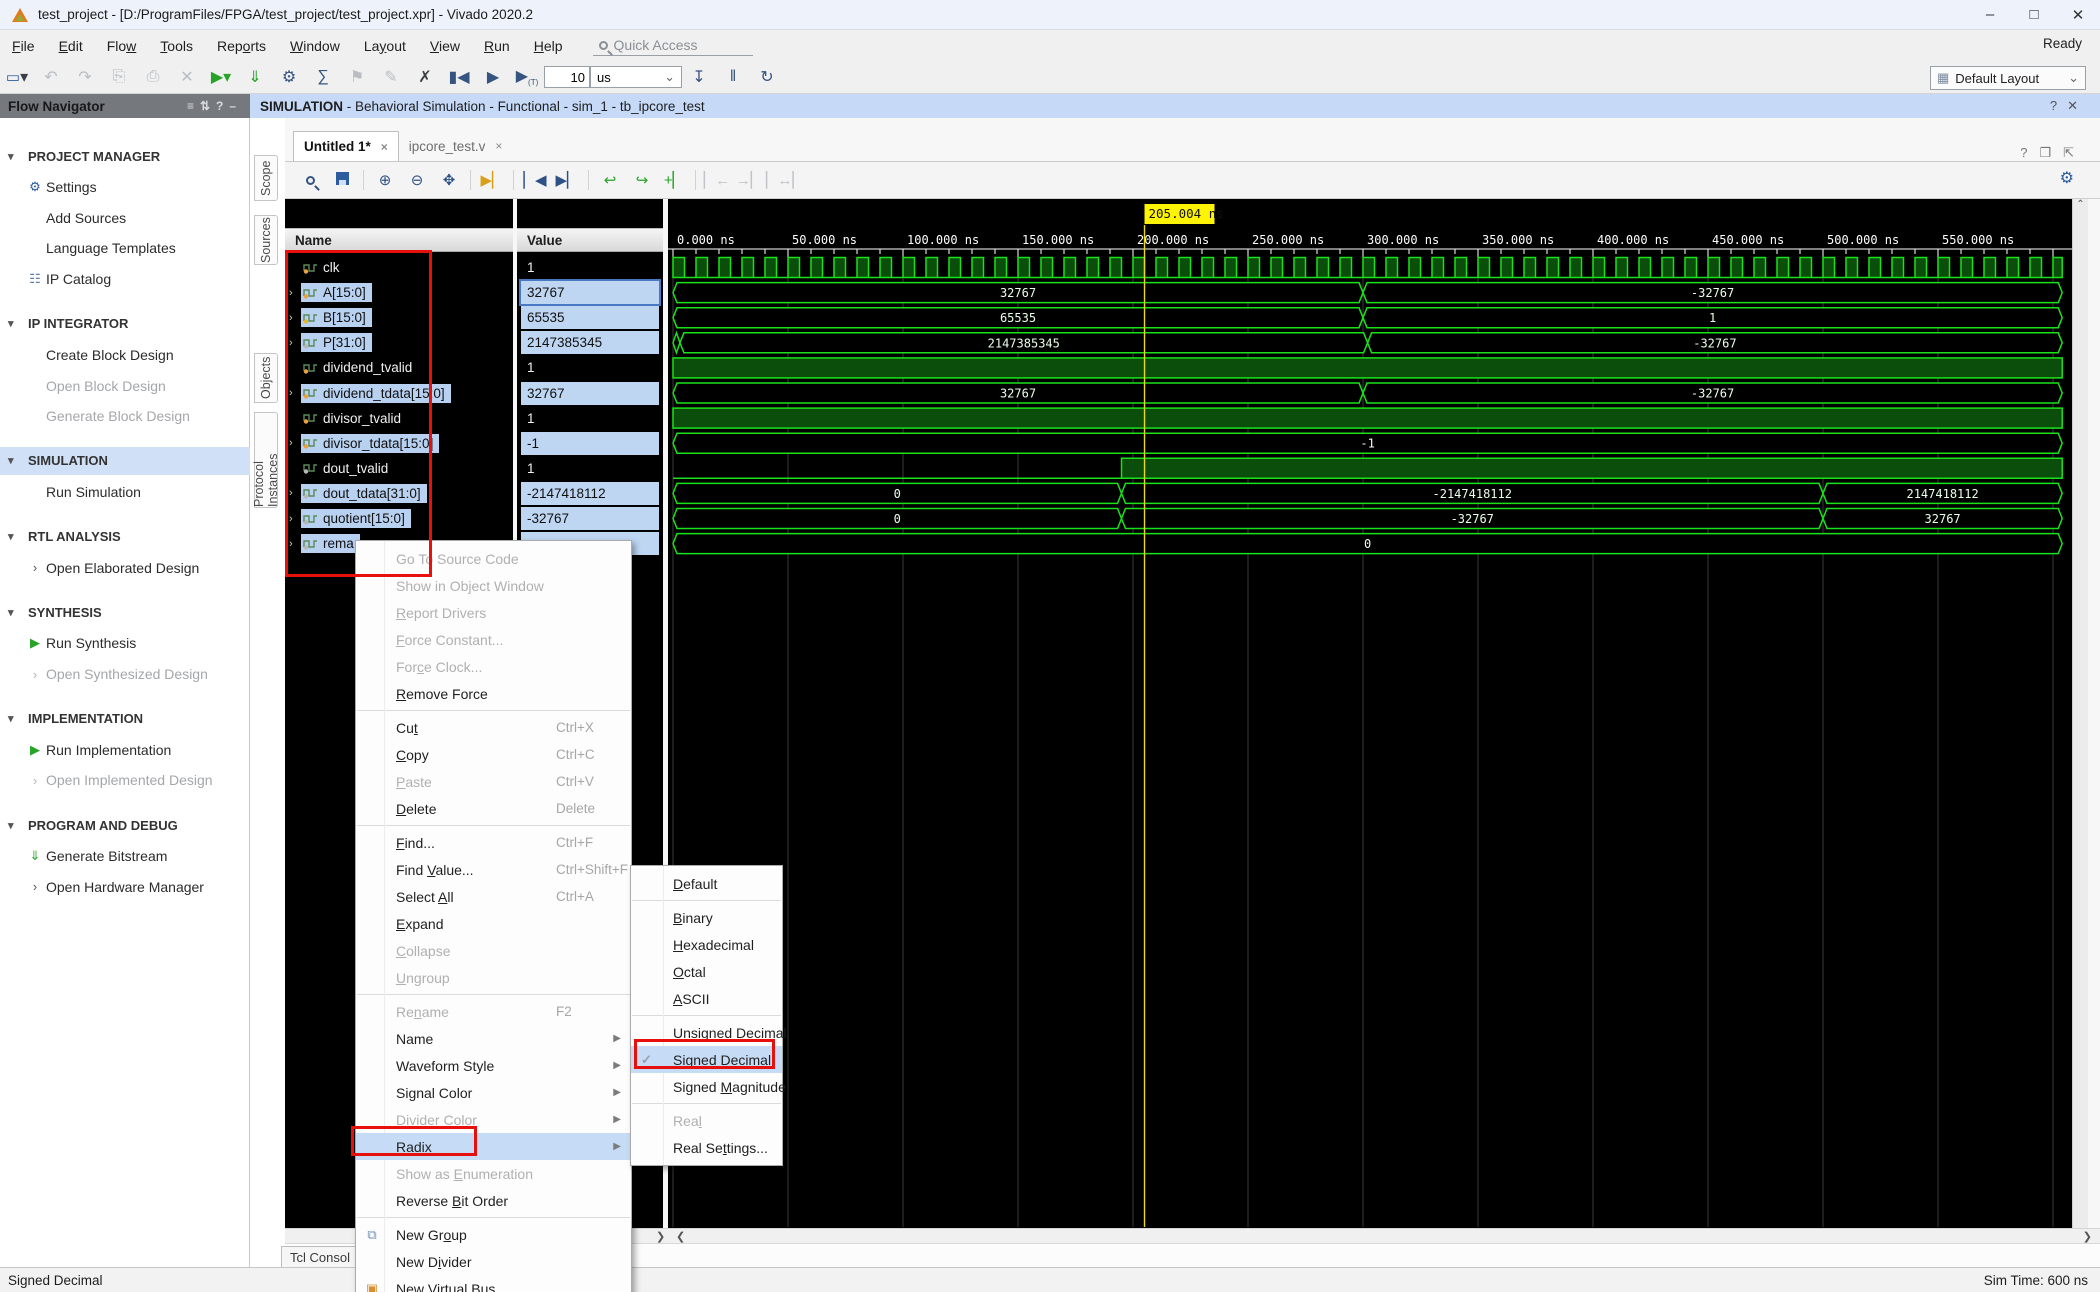 The image size is (2100, 1292). I want to click on signal-row-divisor-tvalid: divisor_tvalid, so click(399, 418).